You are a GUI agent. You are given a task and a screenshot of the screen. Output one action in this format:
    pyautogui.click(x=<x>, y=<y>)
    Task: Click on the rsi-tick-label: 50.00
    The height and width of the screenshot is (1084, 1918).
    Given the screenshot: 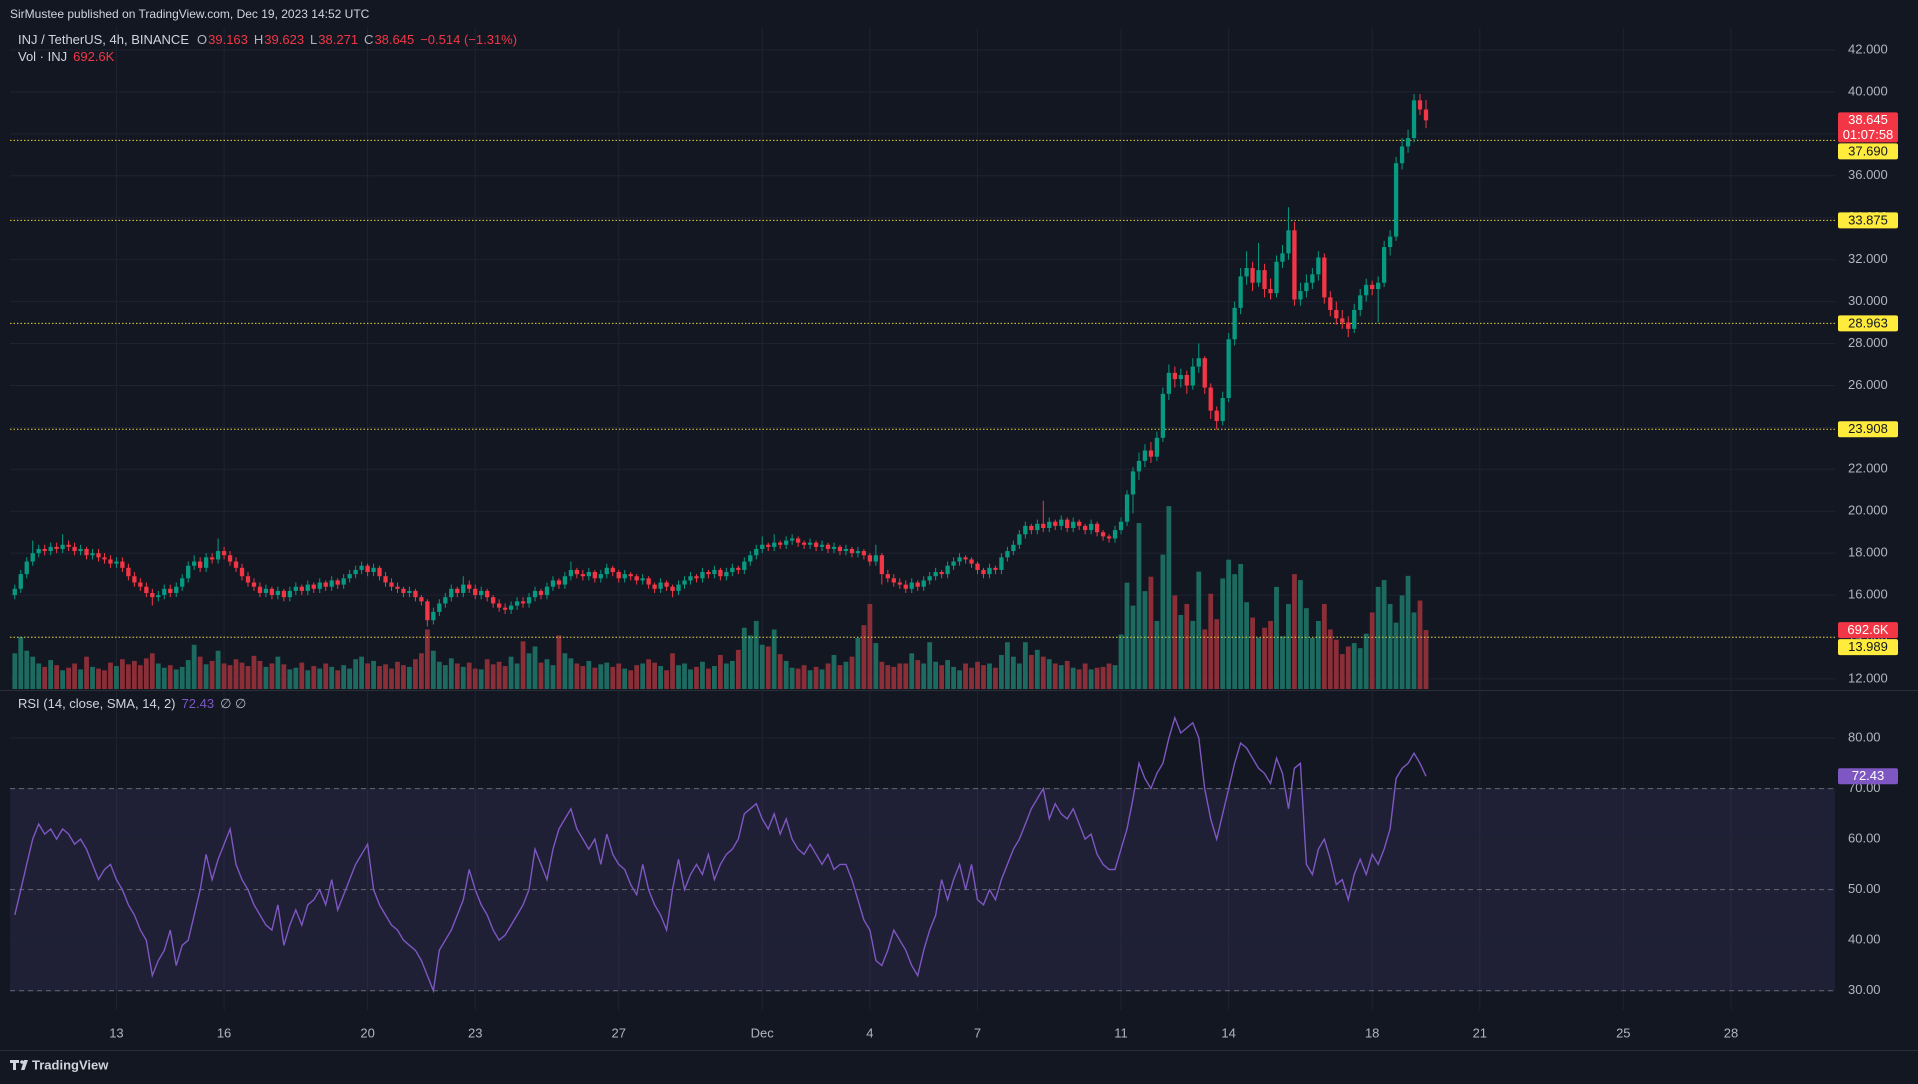 What is the action you would take?
    pyautogui.click(x=1864, y=888)
    